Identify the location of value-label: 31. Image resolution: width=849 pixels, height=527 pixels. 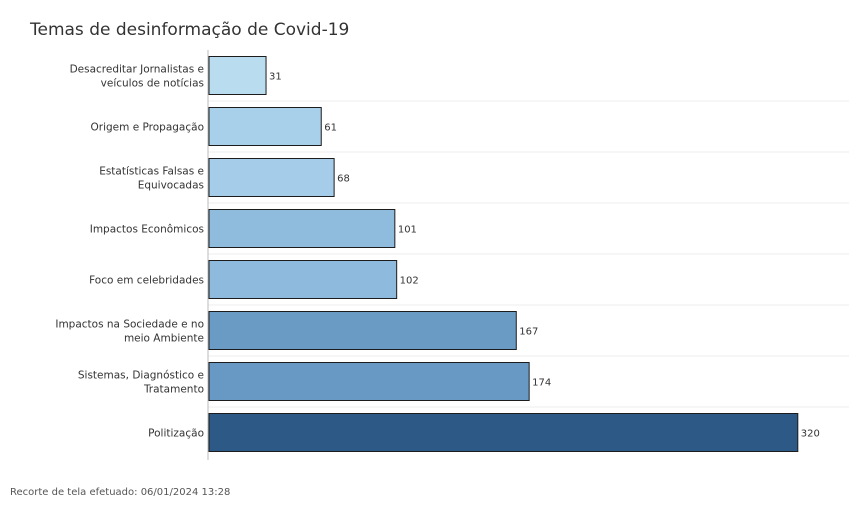
(275, 77).